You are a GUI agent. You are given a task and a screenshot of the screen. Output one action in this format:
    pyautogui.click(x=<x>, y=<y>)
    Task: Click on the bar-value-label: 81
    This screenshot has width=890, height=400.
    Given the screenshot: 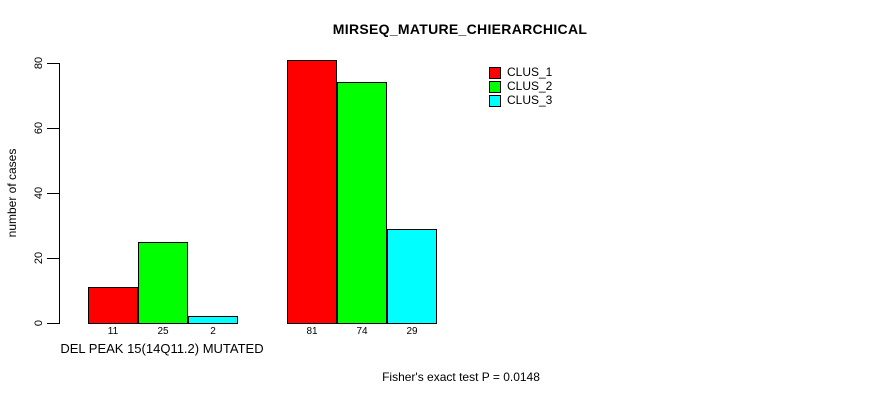 What is the action you would take?
    pyautogui.click(x=312, y=331)
    